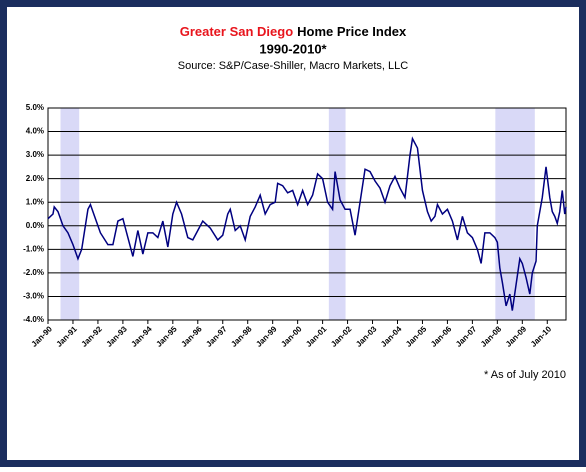  What do you see at coordinates (35, 131) in the screenshot?
I see `y-tick-label: 4.0%` at bounding box center [35, 131].